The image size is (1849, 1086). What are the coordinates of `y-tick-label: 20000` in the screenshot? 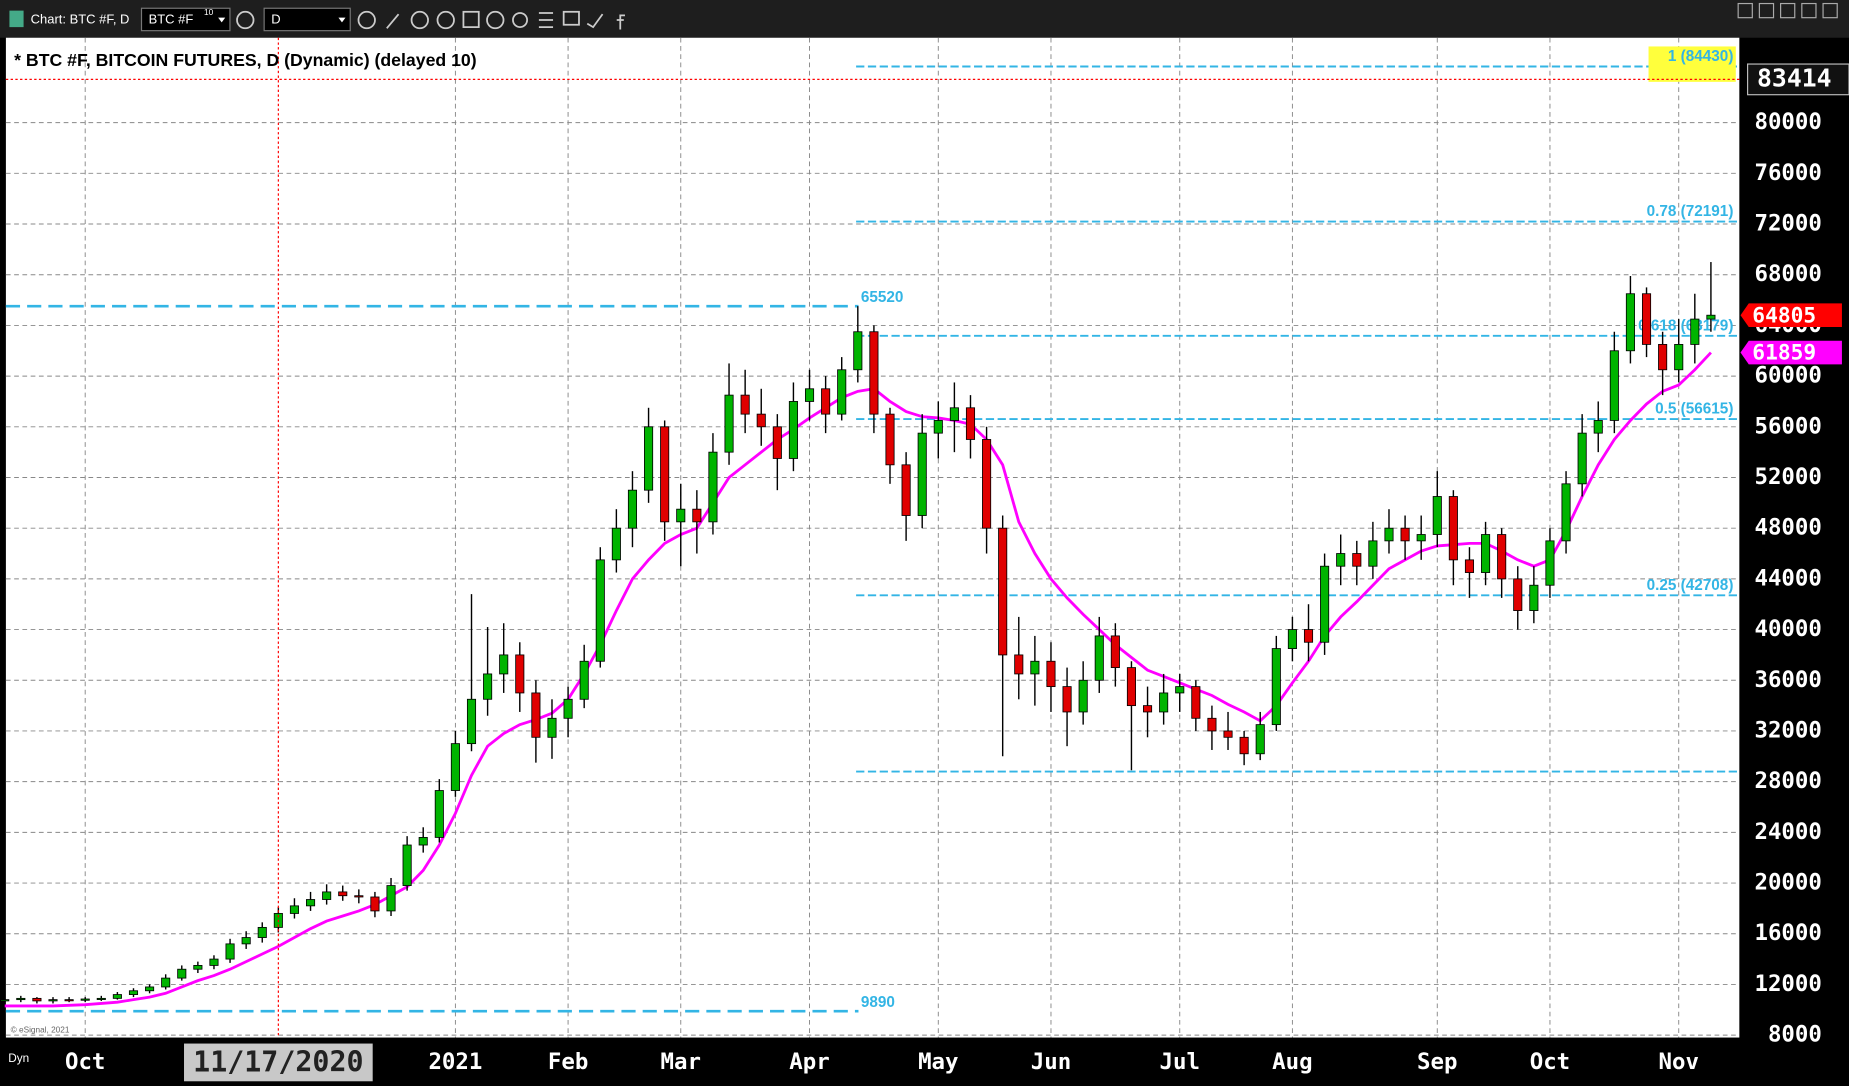 It's located at (1787, 883).